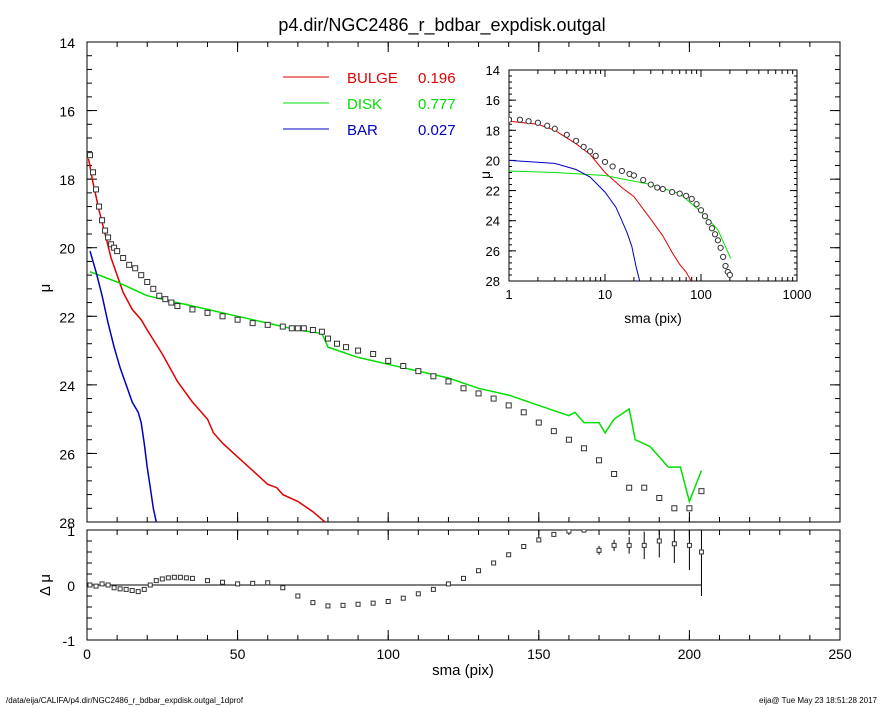 The image size is (885, 708). Describe the element at coordinates (123, 386) in the screenshot. I see `bar-line` at that location.